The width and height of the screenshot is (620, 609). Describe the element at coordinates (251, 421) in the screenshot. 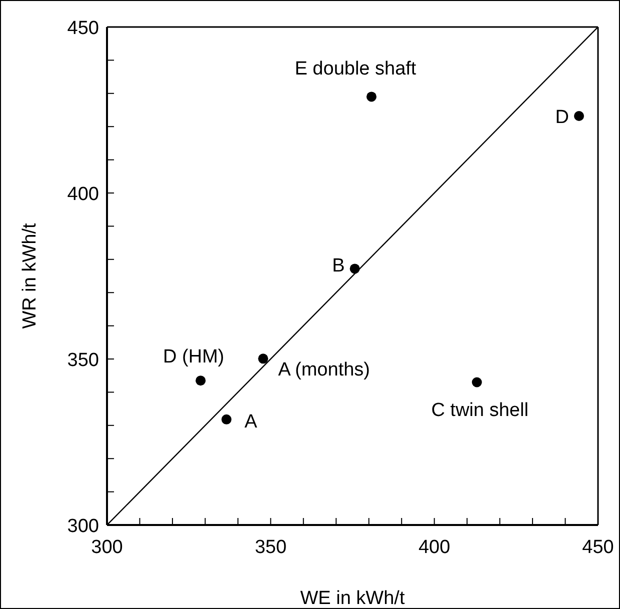

I see `annotation: A` at that location.